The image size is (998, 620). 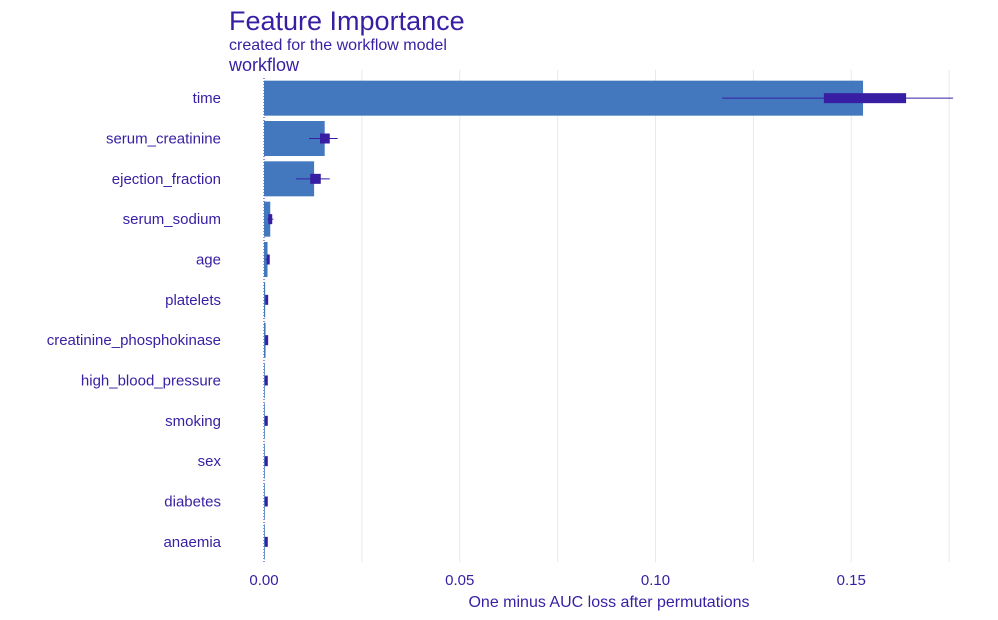 What do you see at coordinates (608, 602) in the screenshot?
I see `x-axis-title: One minus AUC loss after permutations` at bounding box center [608, 602].